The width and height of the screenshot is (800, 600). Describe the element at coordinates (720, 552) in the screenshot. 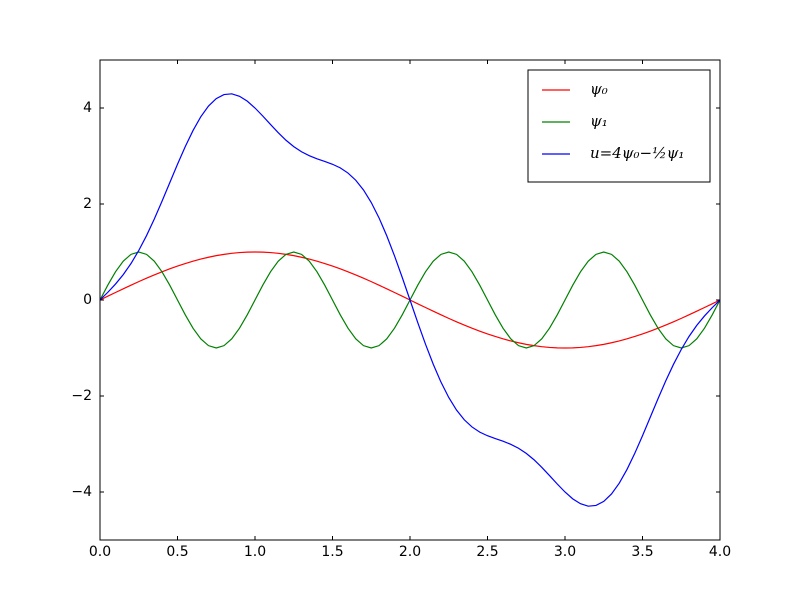

I see `x-tick-label: 4.0` at that location.